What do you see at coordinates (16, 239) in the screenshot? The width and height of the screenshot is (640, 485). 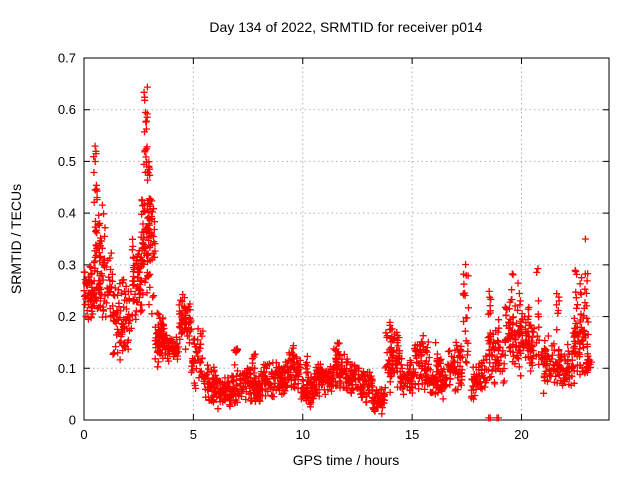 I see `y-axis-label: SRMTID / TECUs` at bounding box center [16, 239].